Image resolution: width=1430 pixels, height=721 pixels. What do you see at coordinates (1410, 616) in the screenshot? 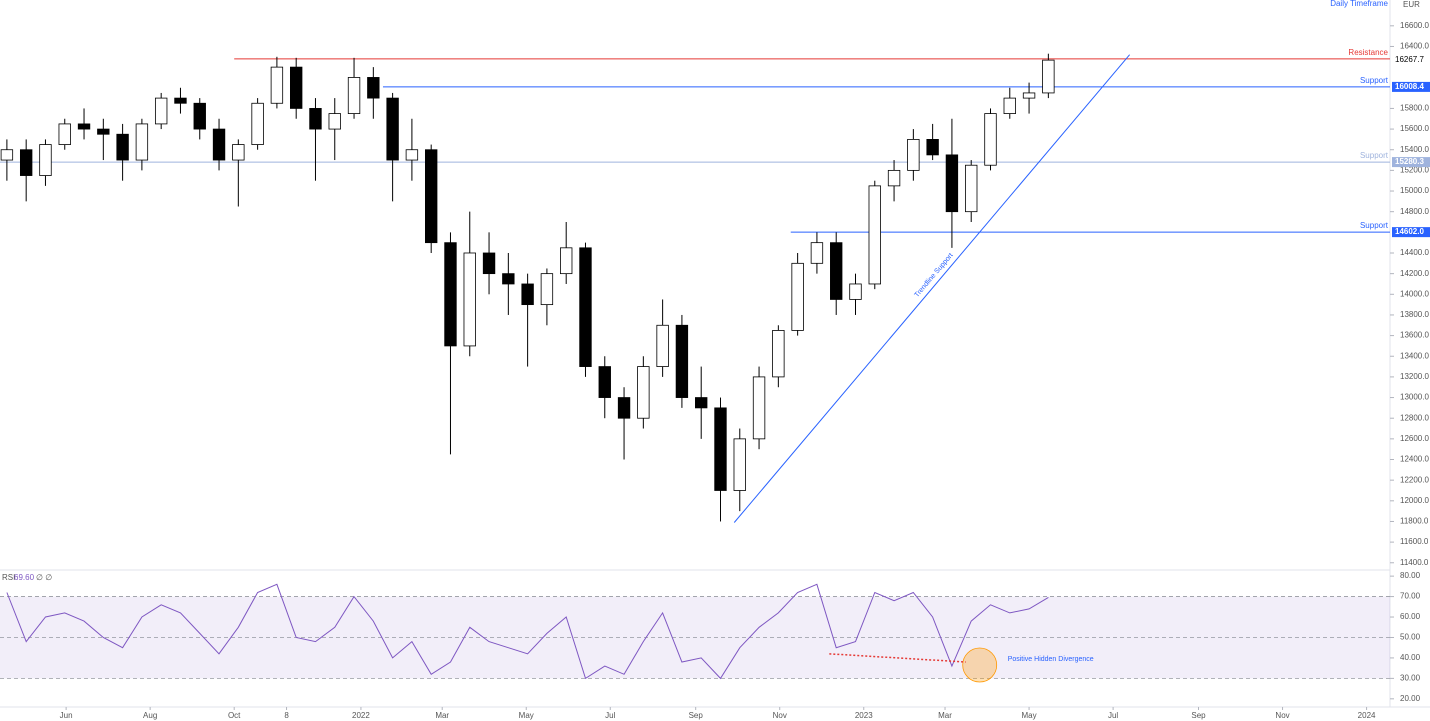
I see `rsi-tick-label: 60.00` at bounding box center [1410, 616].